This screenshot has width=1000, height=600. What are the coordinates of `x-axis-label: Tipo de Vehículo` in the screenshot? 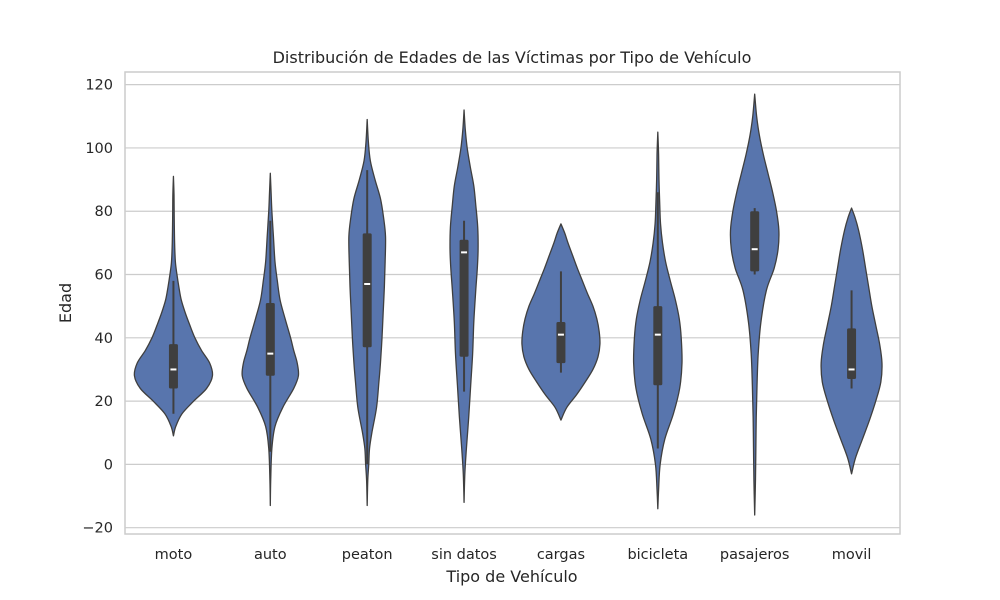 It's located at (511, 576).